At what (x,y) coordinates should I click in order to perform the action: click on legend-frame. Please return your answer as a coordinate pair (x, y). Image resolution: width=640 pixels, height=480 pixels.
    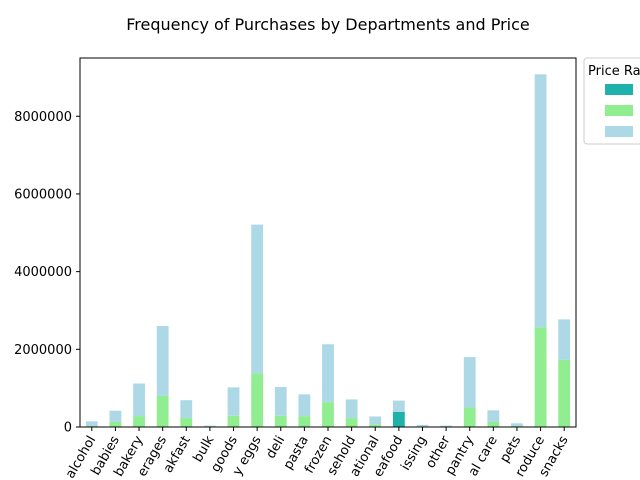
    Looking at the image, I should click on (611, 101).